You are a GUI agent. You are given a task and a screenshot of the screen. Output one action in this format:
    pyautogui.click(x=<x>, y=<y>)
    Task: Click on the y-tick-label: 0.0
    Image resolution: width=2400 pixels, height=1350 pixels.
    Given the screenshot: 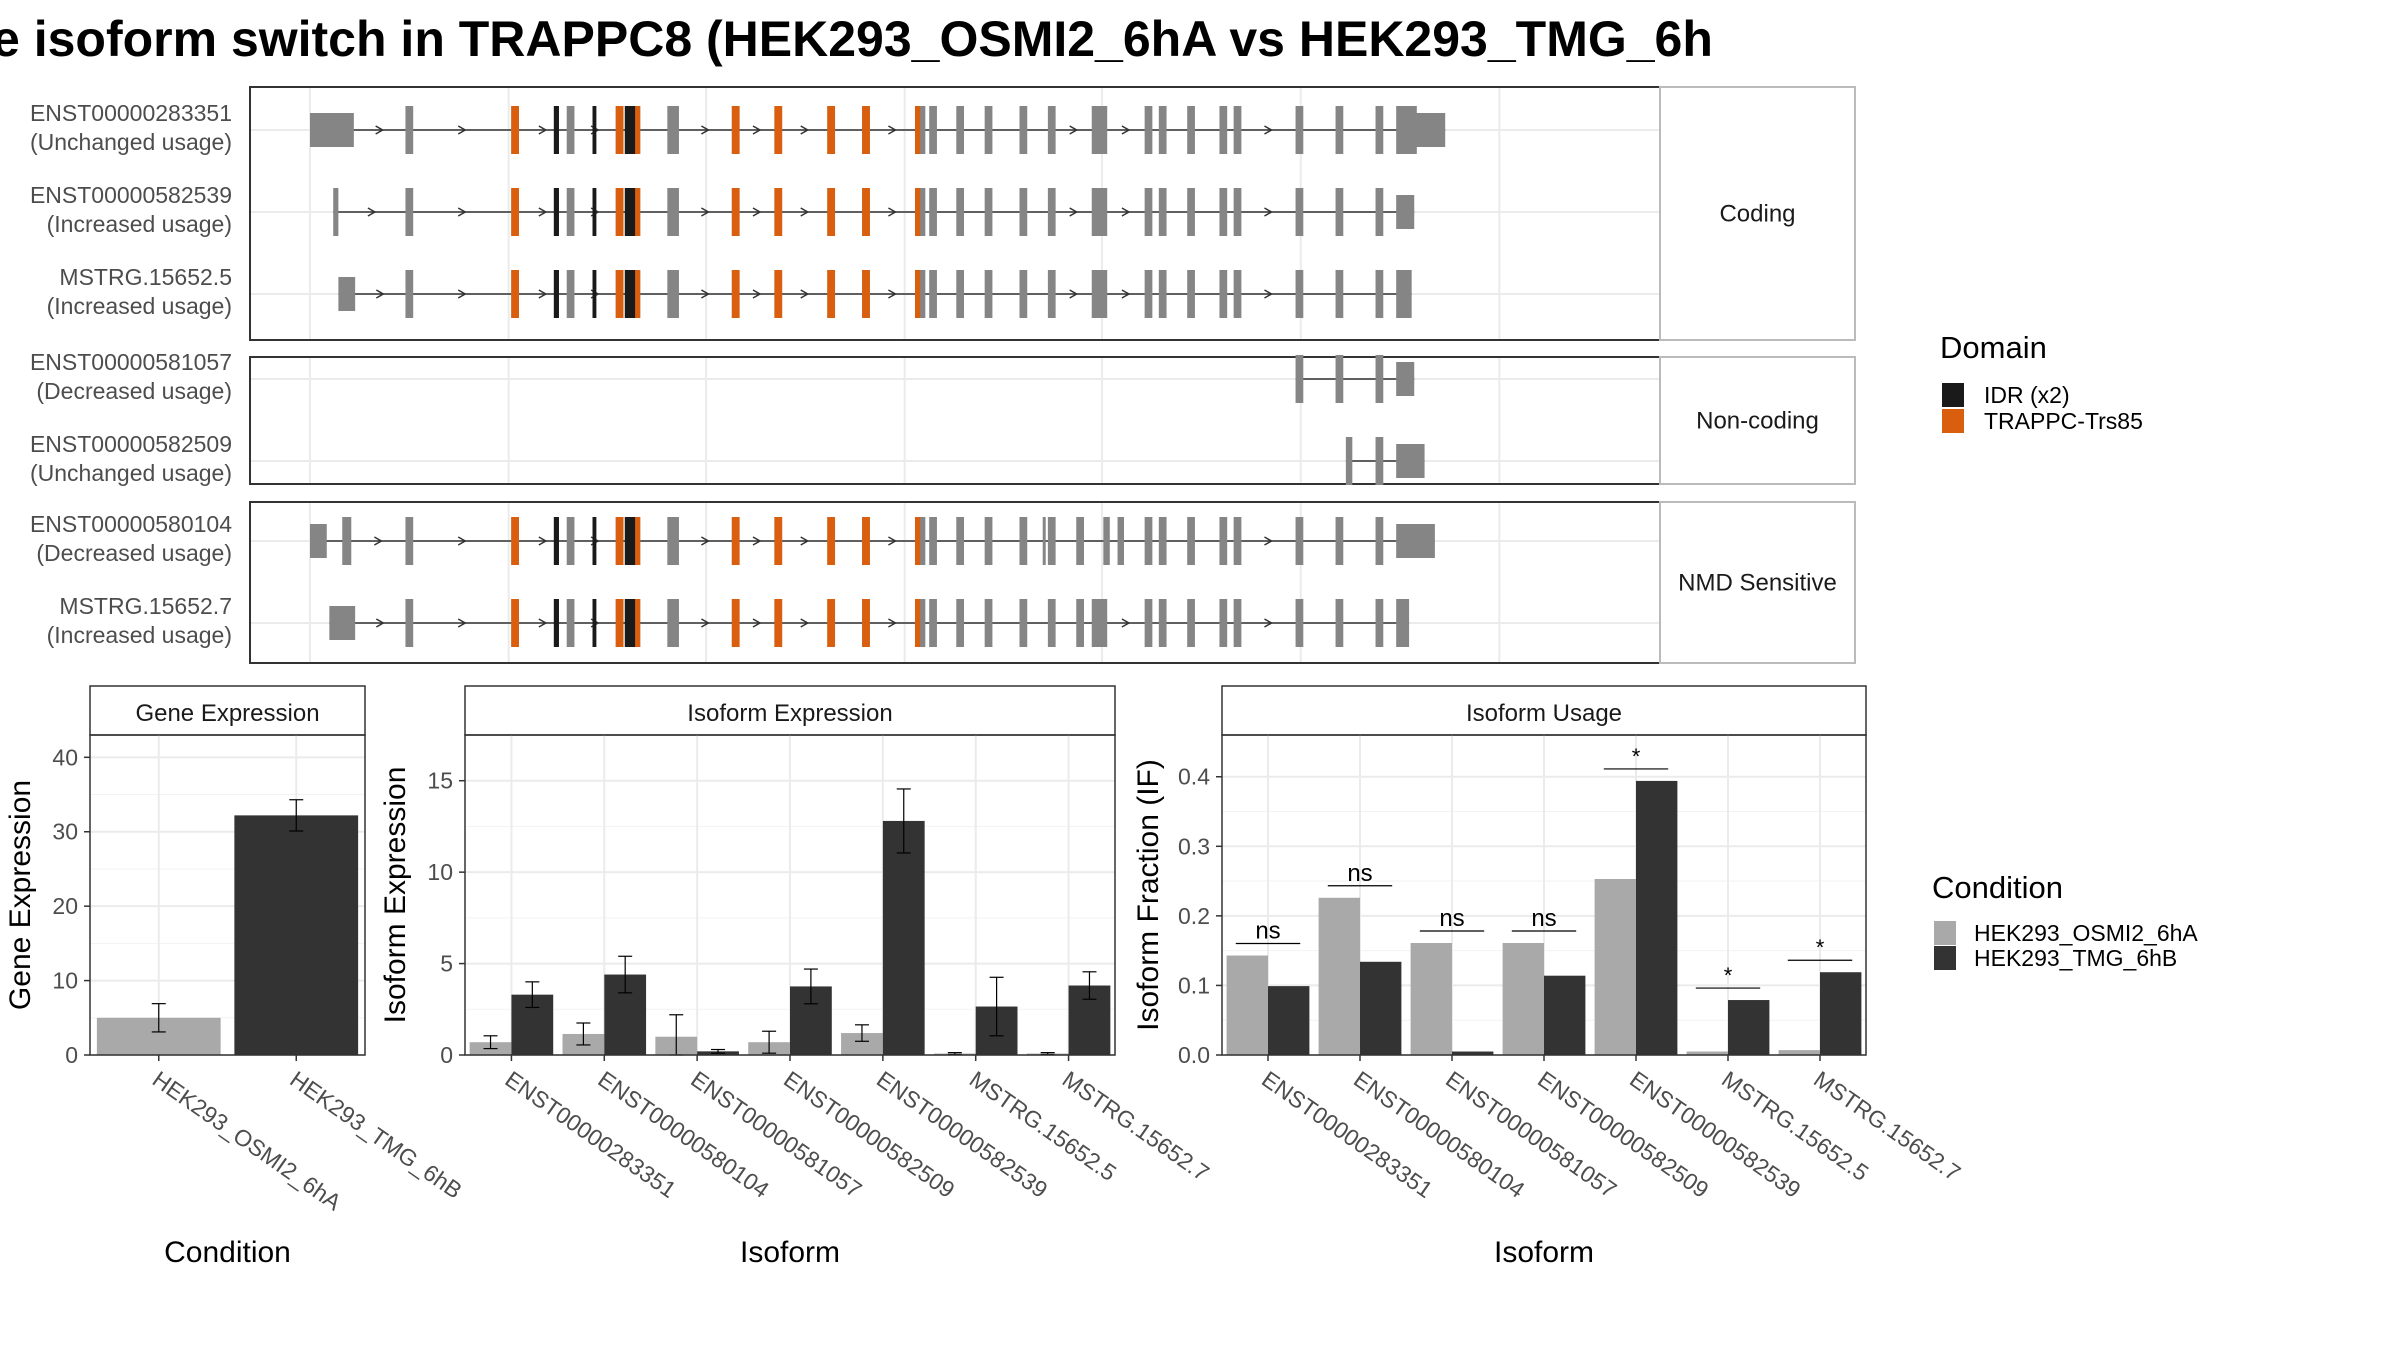 What is the action you would take?
    pyautogui.click(x=1194, y=1055)
    